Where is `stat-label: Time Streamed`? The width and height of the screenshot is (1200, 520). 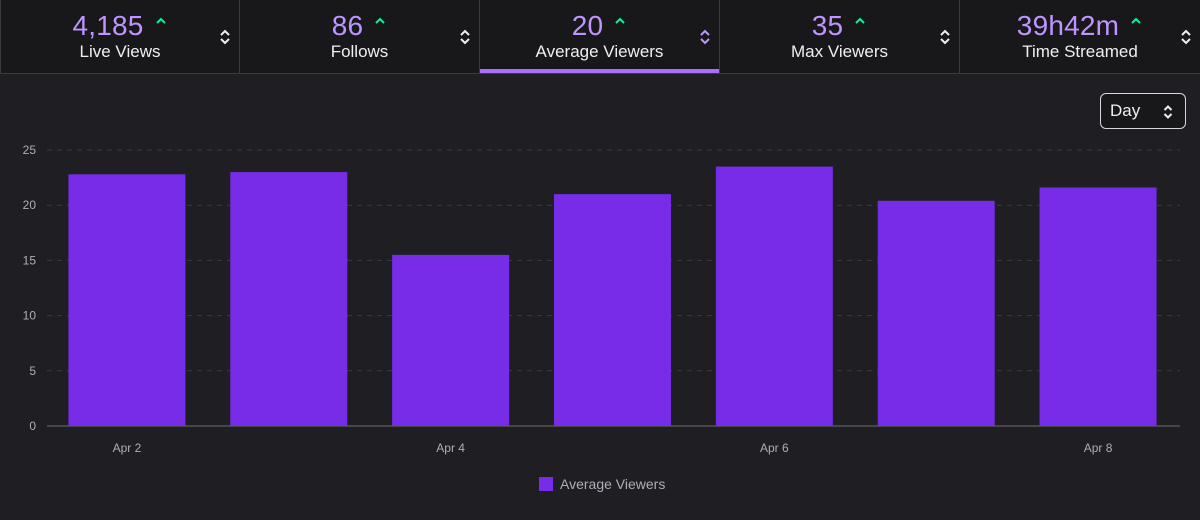 stat-label: Time Streamed is located at coordinates (1080, 51).